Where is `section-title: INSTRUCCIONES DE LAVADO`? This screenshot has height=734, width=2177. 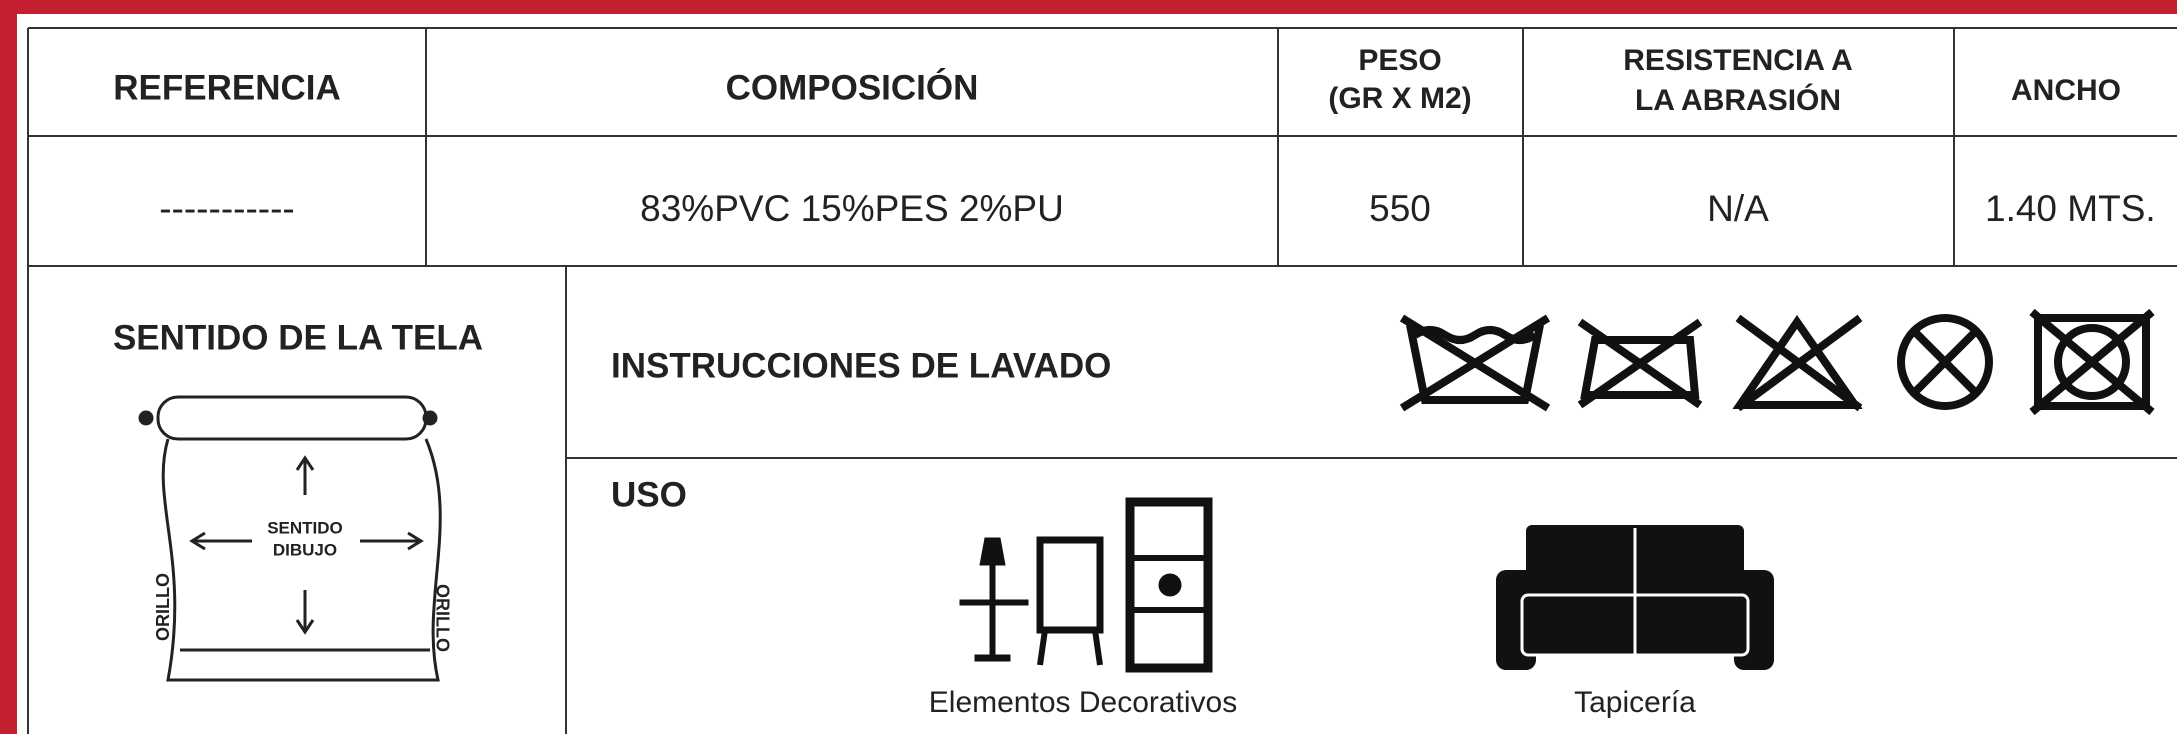
section-title: INSTRUCCIONES DE LAVADO is located at coordinates (861, 365).